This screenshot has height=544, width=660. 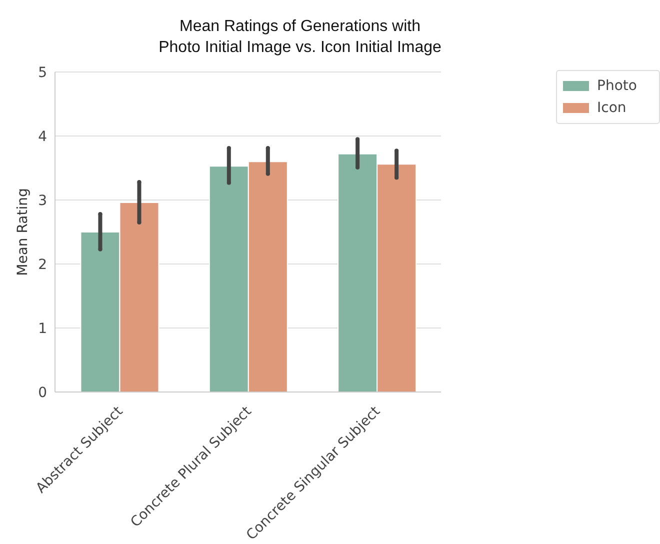 What do you see at coordinates (22, 232) in the screenshot?
I see `y-axis-title: Mean Rating` at bounding box center [22, 232].